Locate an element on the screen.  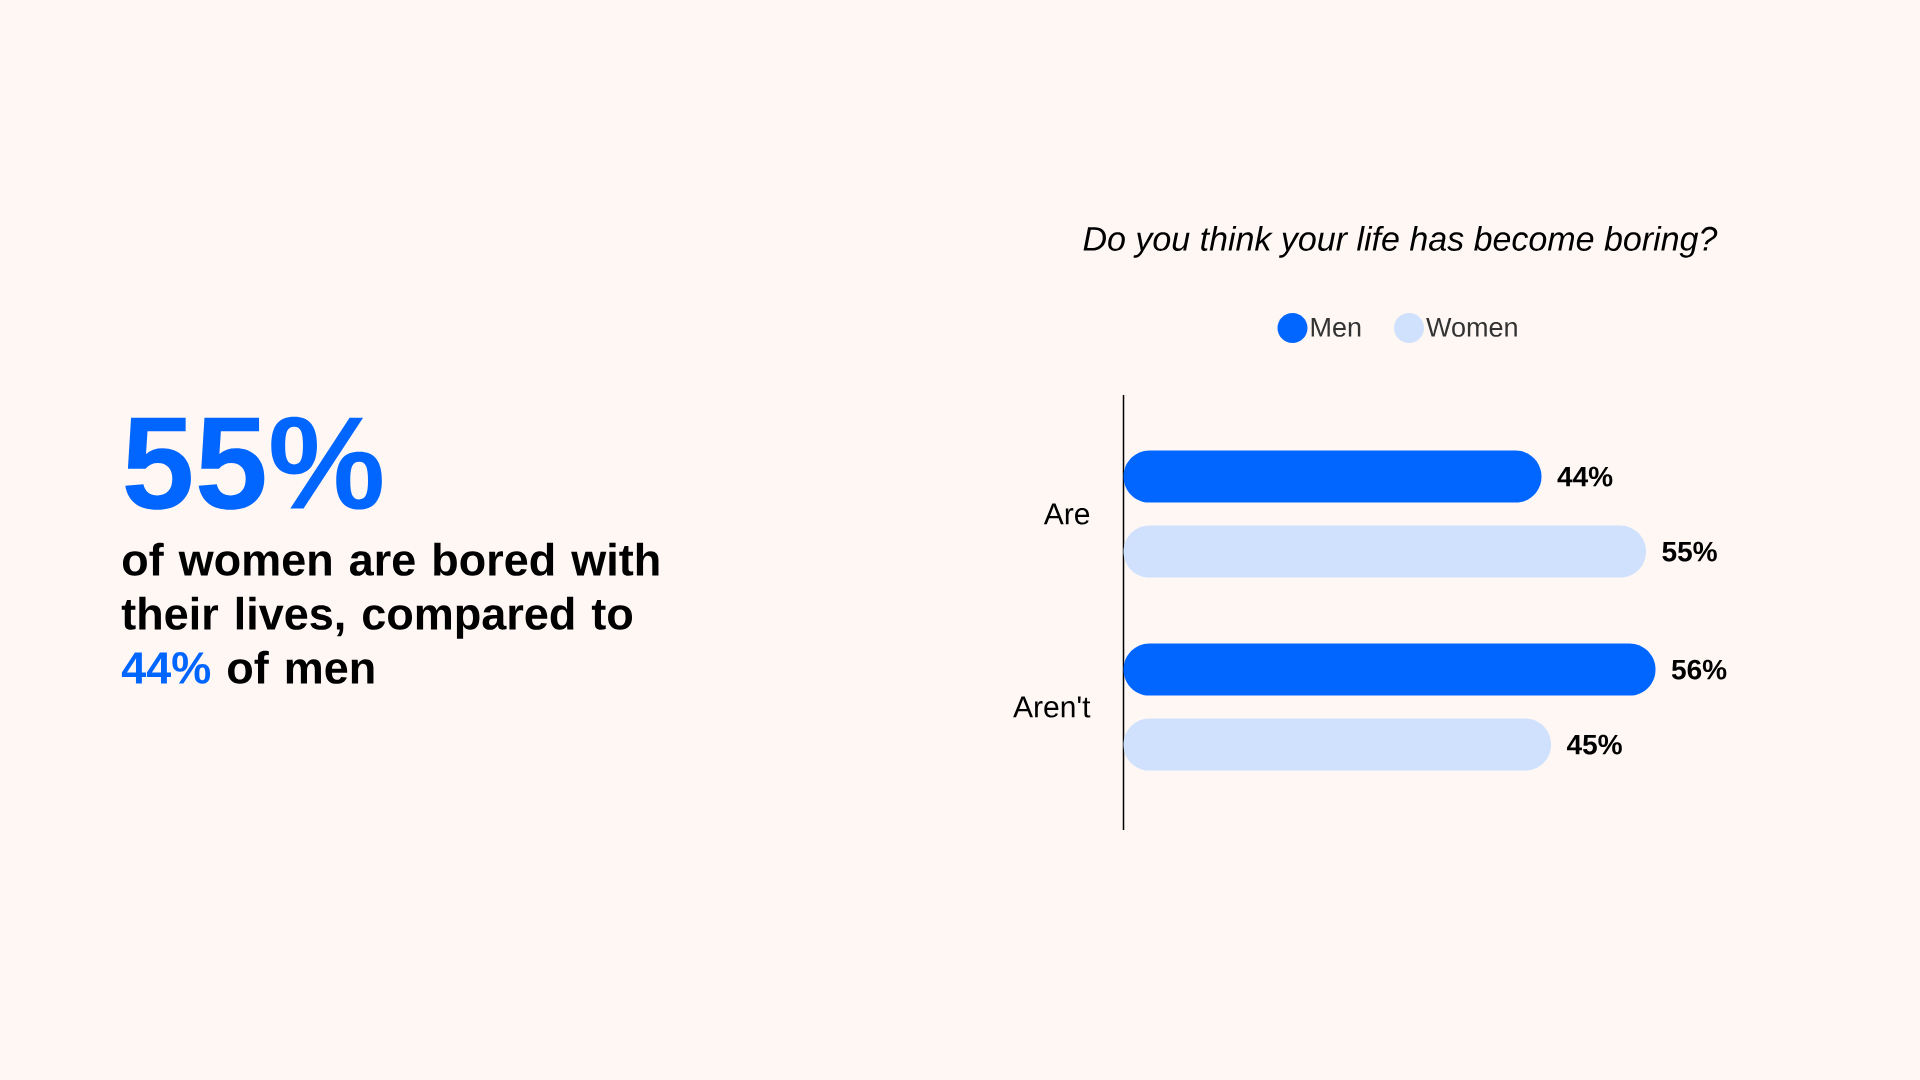
text: of men is located at coordinates (301, 667).